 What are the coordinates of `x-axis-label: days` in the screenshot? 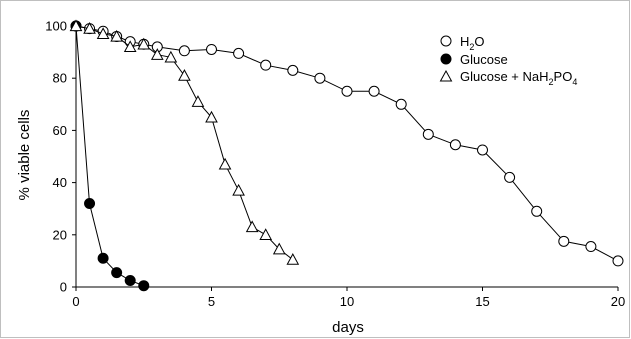 It's located at (348, 327).